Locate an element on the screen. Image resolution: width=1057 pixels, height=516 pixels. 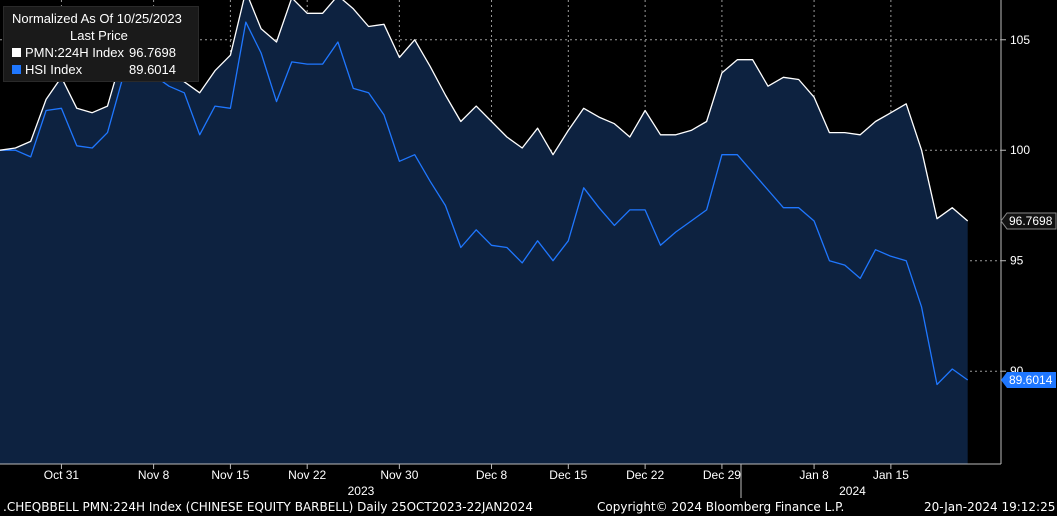
last-value-box-hsi is located at coordinates (1028, 380).